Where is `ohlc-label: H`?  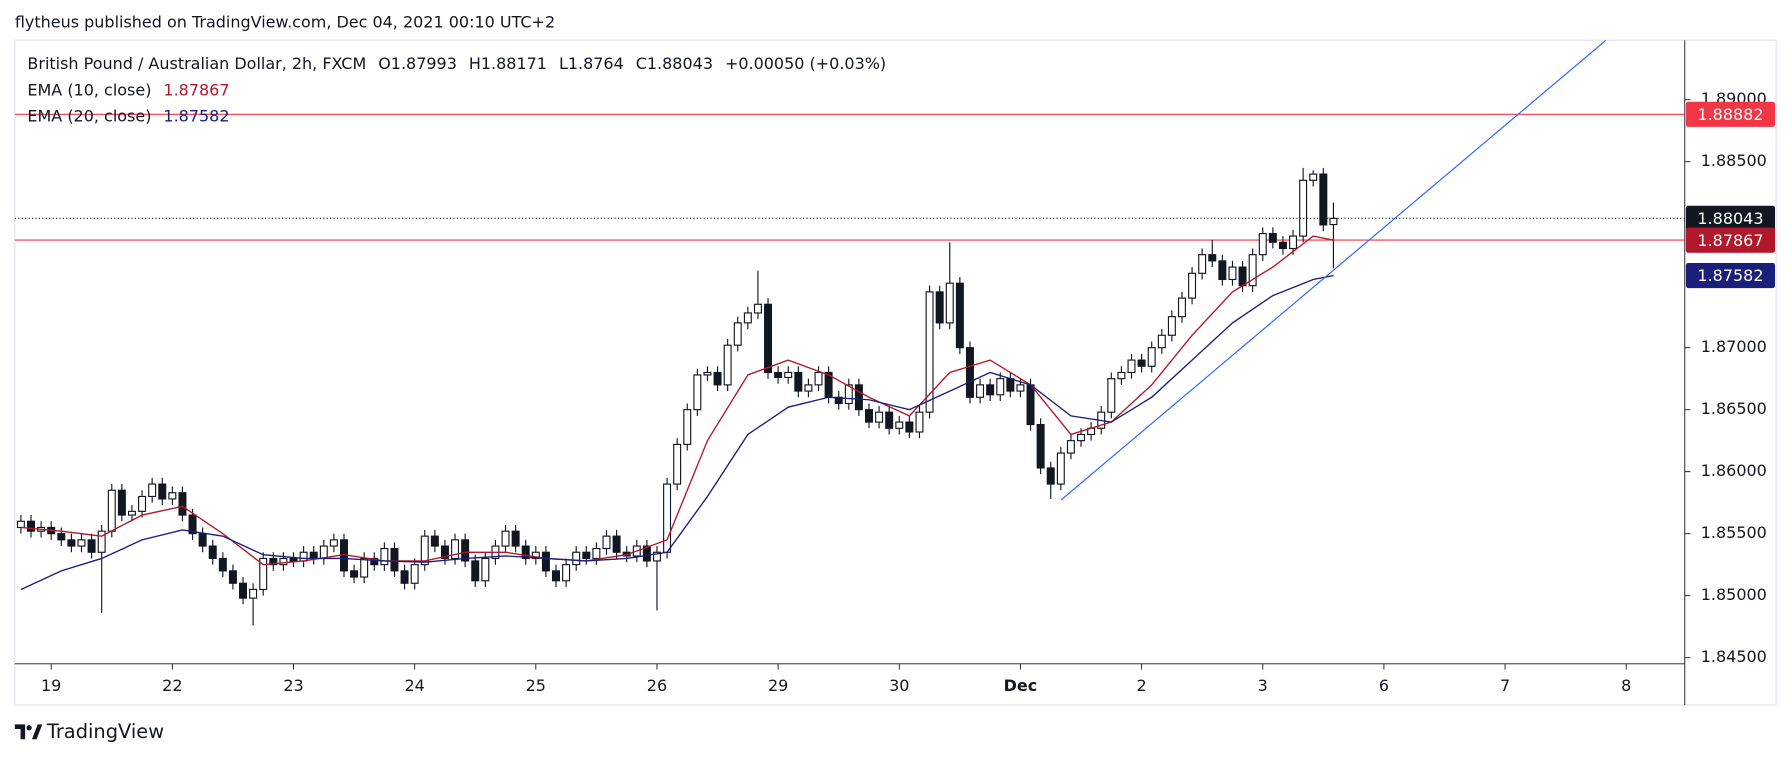
ohlc-label: H is located at coordinates (475, 63).